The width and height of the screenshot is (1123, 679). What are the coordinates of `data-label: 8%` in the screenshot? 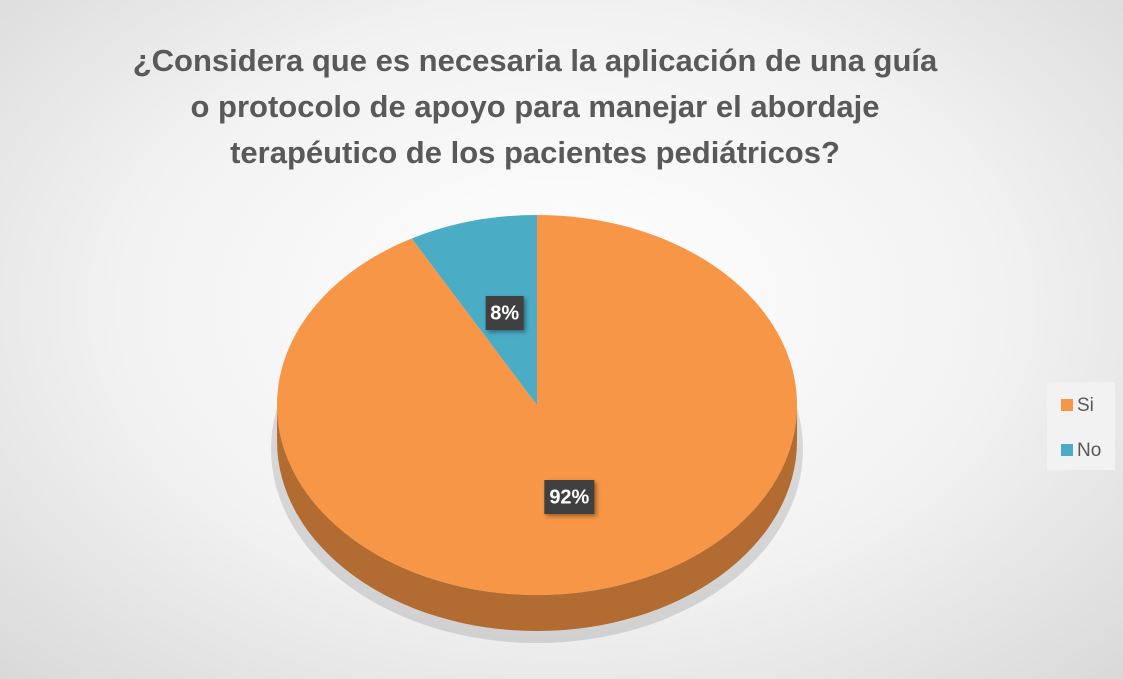 It's located at (504, 313).